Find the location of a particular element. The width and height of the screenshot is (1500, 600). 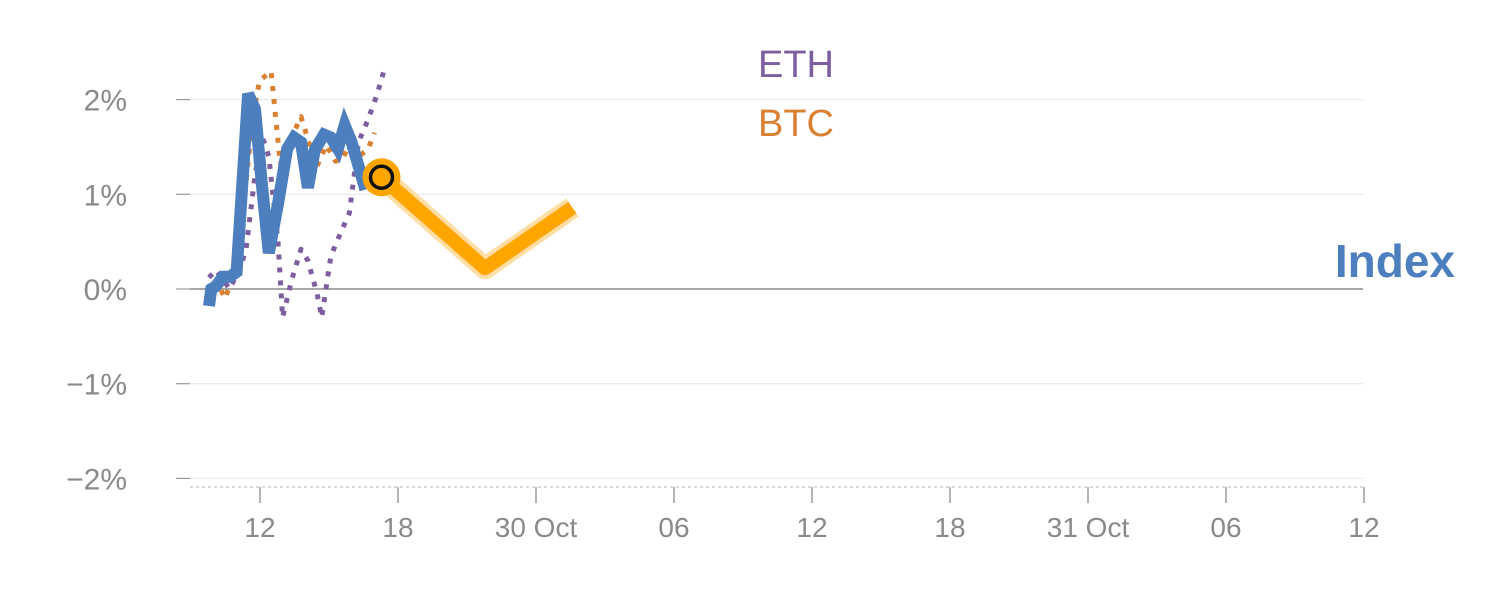

series-line-eth is located at coordinates (297, 195).